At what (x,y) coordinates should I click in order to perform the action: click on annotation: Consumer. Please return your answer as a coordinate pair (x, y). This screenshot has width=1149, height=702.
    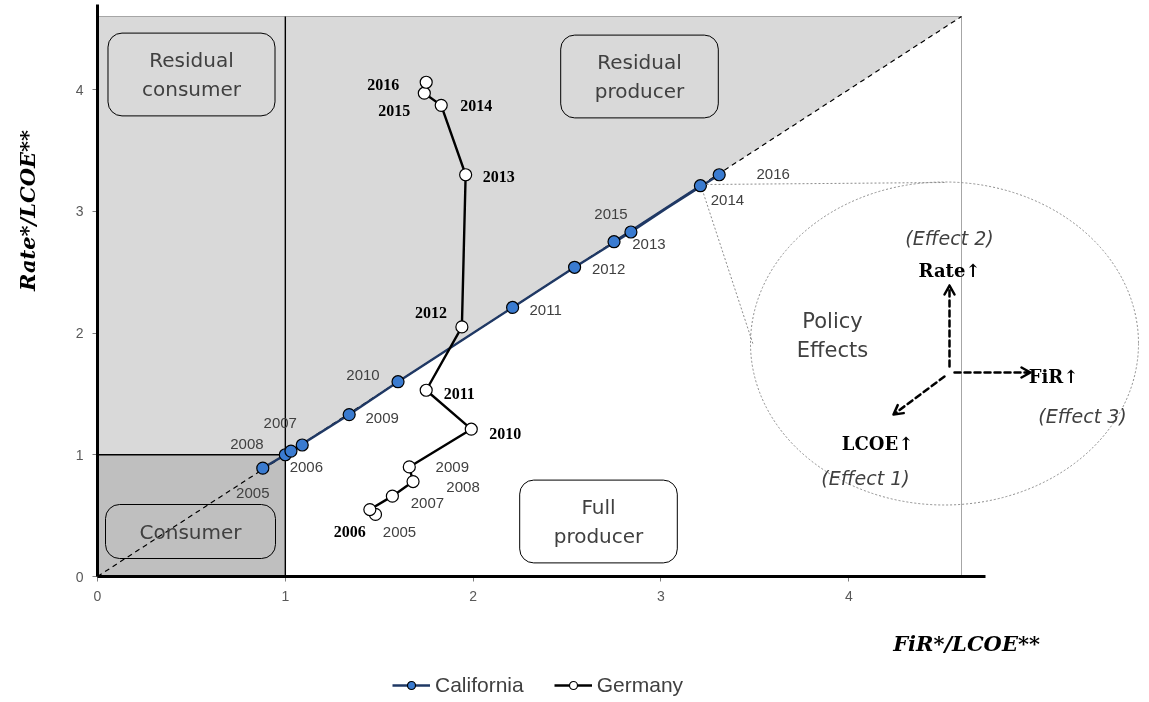
    Looking at the image, I should click on (191, 531).